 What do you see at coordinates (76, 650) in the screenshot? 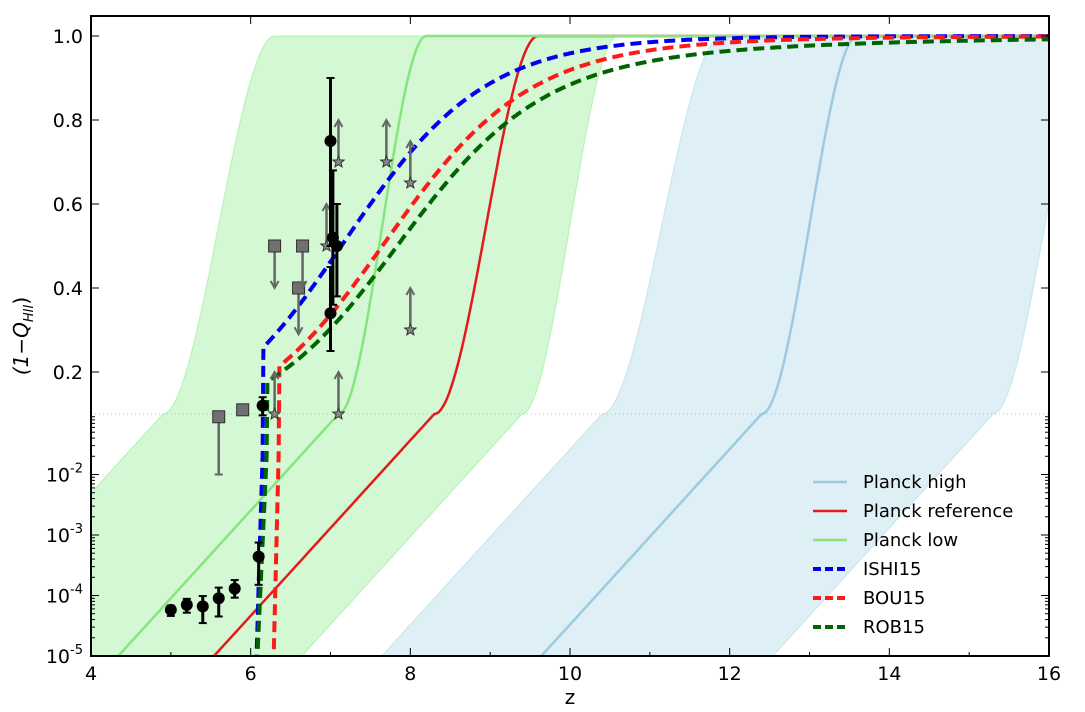
I see `y-log-tick-exponent: -5` at bounding box center [76, 650].